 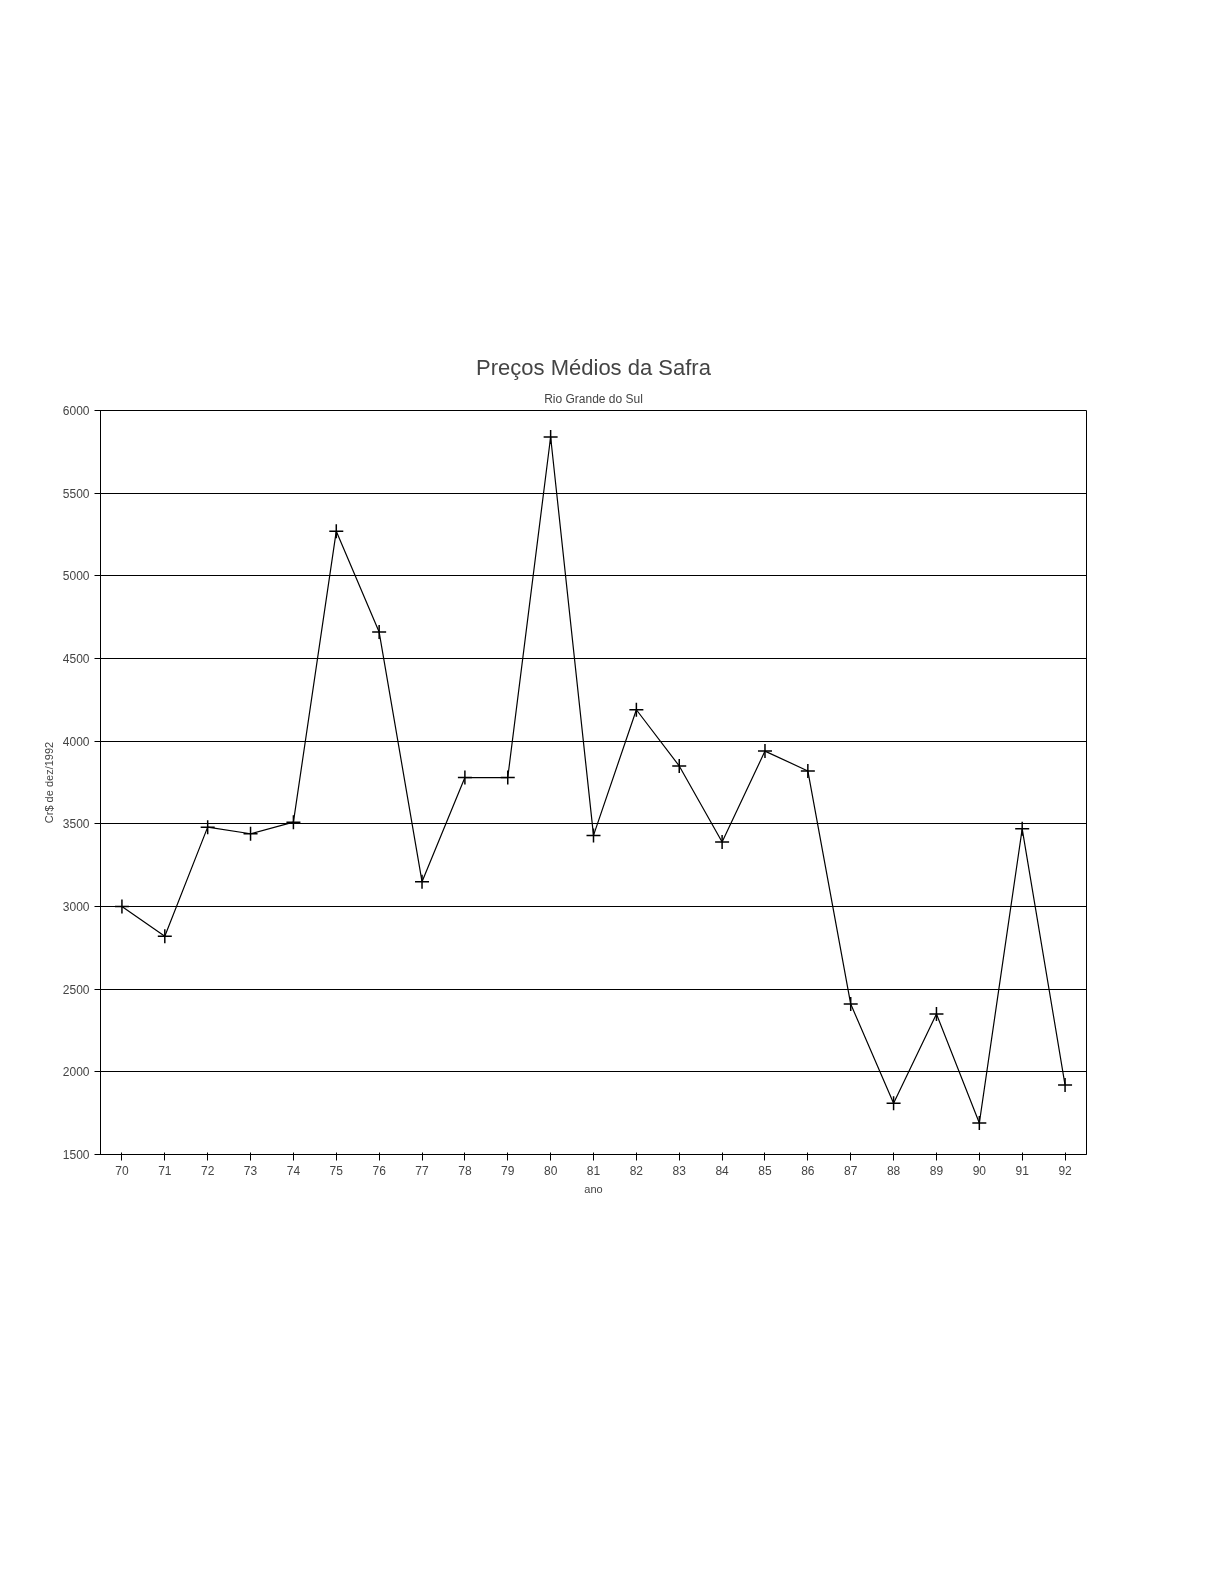 What do you see at coordinates (76, 907) in the screenshot?
I see `y-tick-label: 3000` at bounding box center [76, 907].